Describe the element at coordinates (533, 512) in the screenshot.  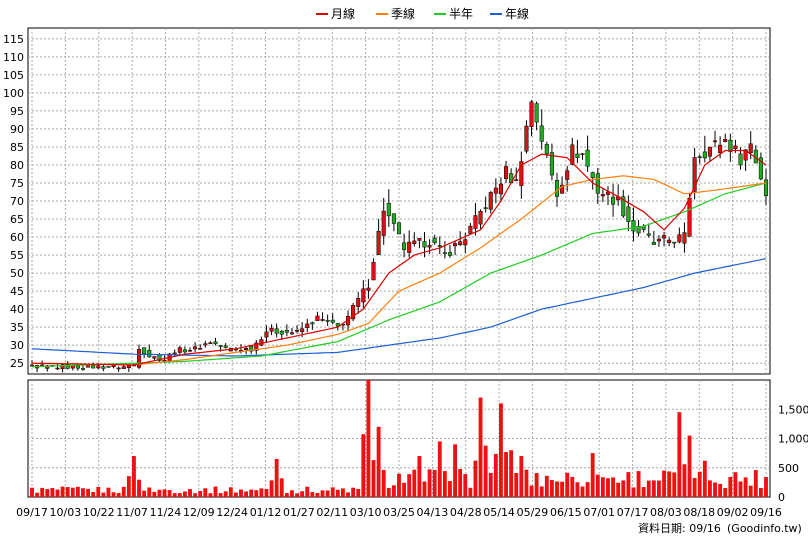
I see `x-tick-label: 05/29` at that location.